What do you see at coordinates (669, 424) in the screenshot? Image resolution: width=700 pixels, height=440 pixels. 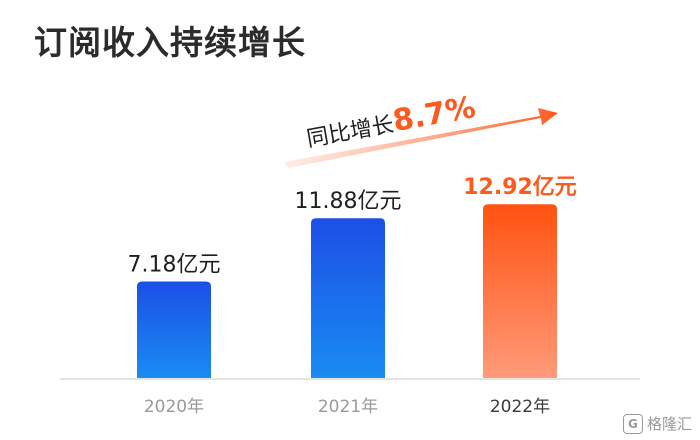 I see `watermark-text: 格隆汇` at bounding box center [669, 424].